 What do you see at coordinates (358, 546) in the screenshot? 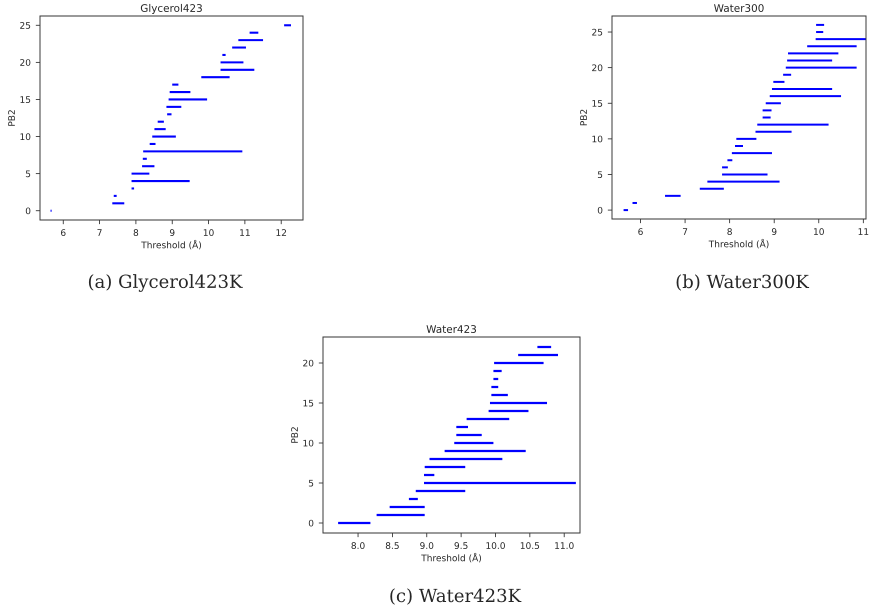
I see `x-tick-label: 8.0` at bounding box center [358, 546].